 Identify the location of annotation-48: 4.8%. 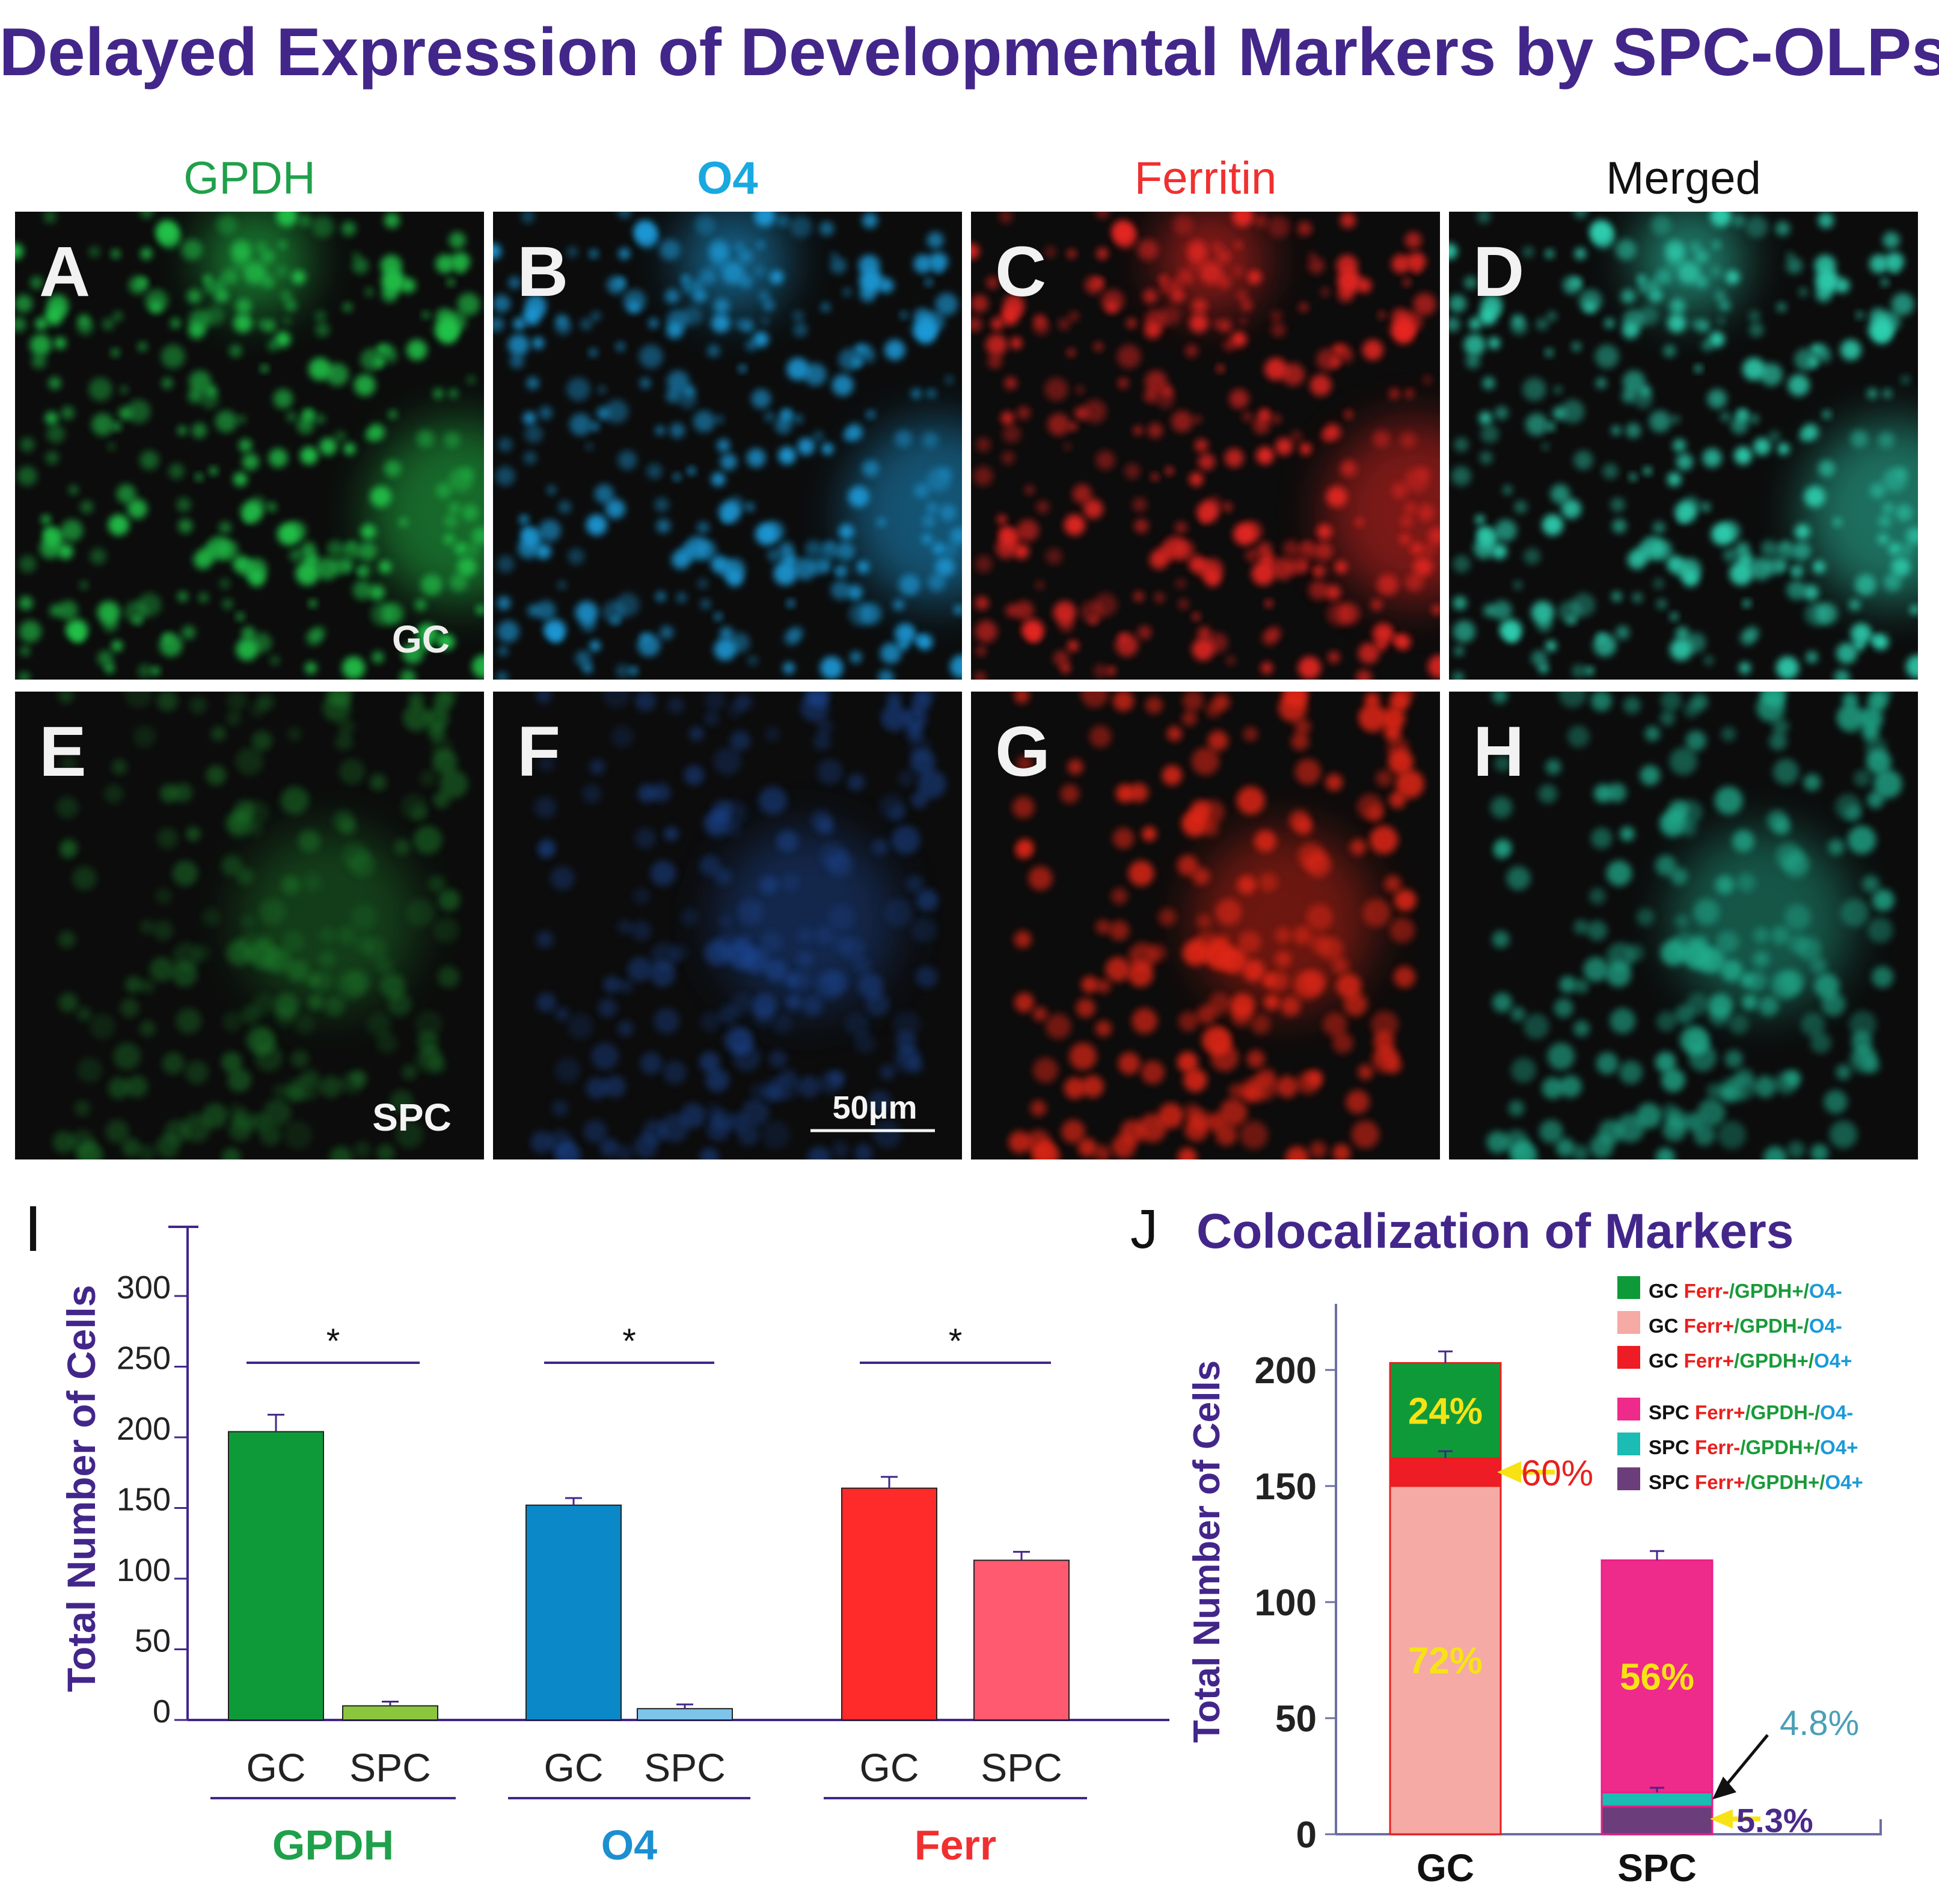
(1819, 1723).